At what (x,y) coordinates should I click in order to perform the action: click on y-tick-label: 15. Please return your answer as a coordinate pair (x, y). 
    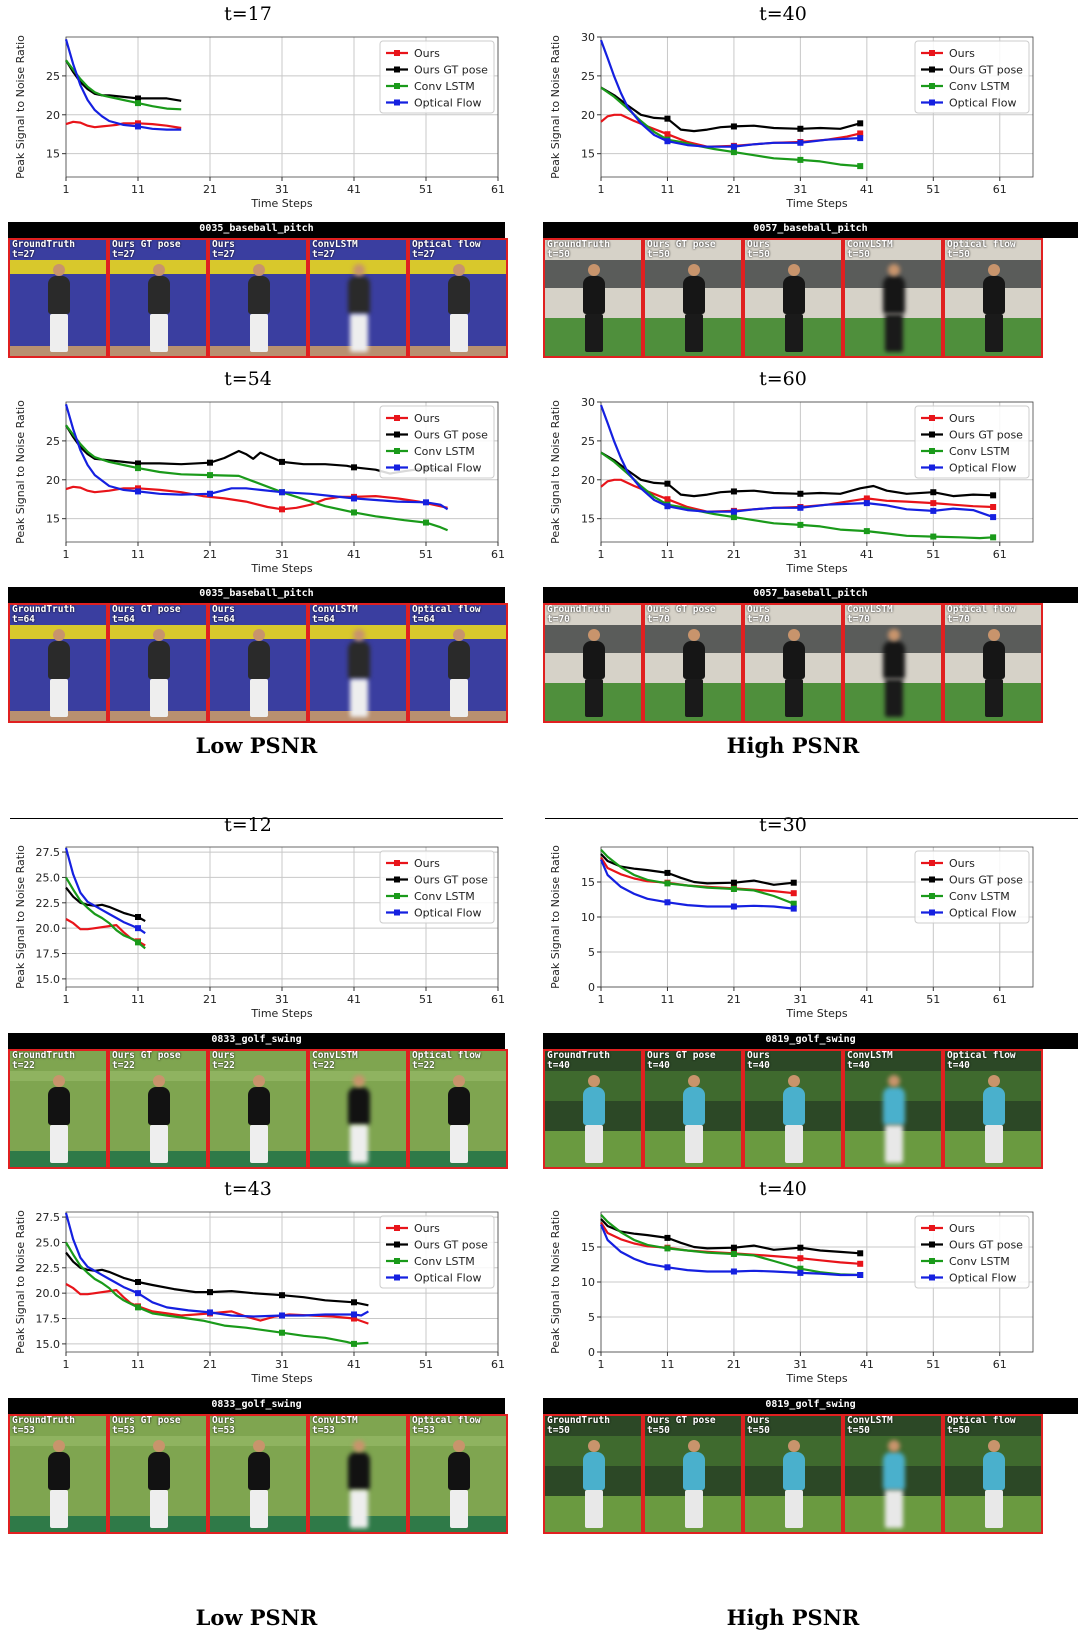
    Looking at the image, I should click on (53, 519).